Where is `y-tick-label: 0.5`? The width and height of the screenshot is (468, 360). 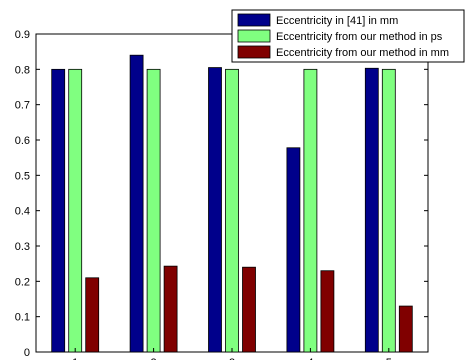 y-tick-label: 0.5 is located at coordinates (22, 176).